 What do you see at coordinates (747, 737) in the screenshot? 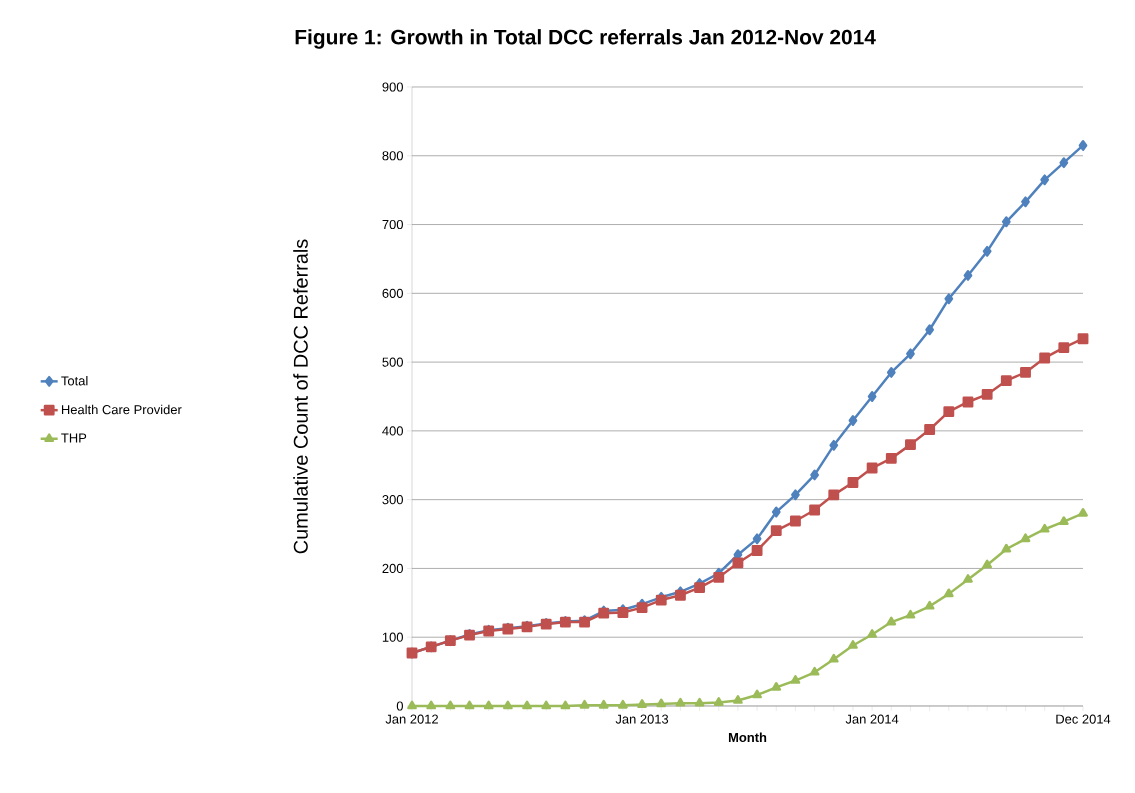
I see `x-axis-title: Month` at bounding box center [747, 737].